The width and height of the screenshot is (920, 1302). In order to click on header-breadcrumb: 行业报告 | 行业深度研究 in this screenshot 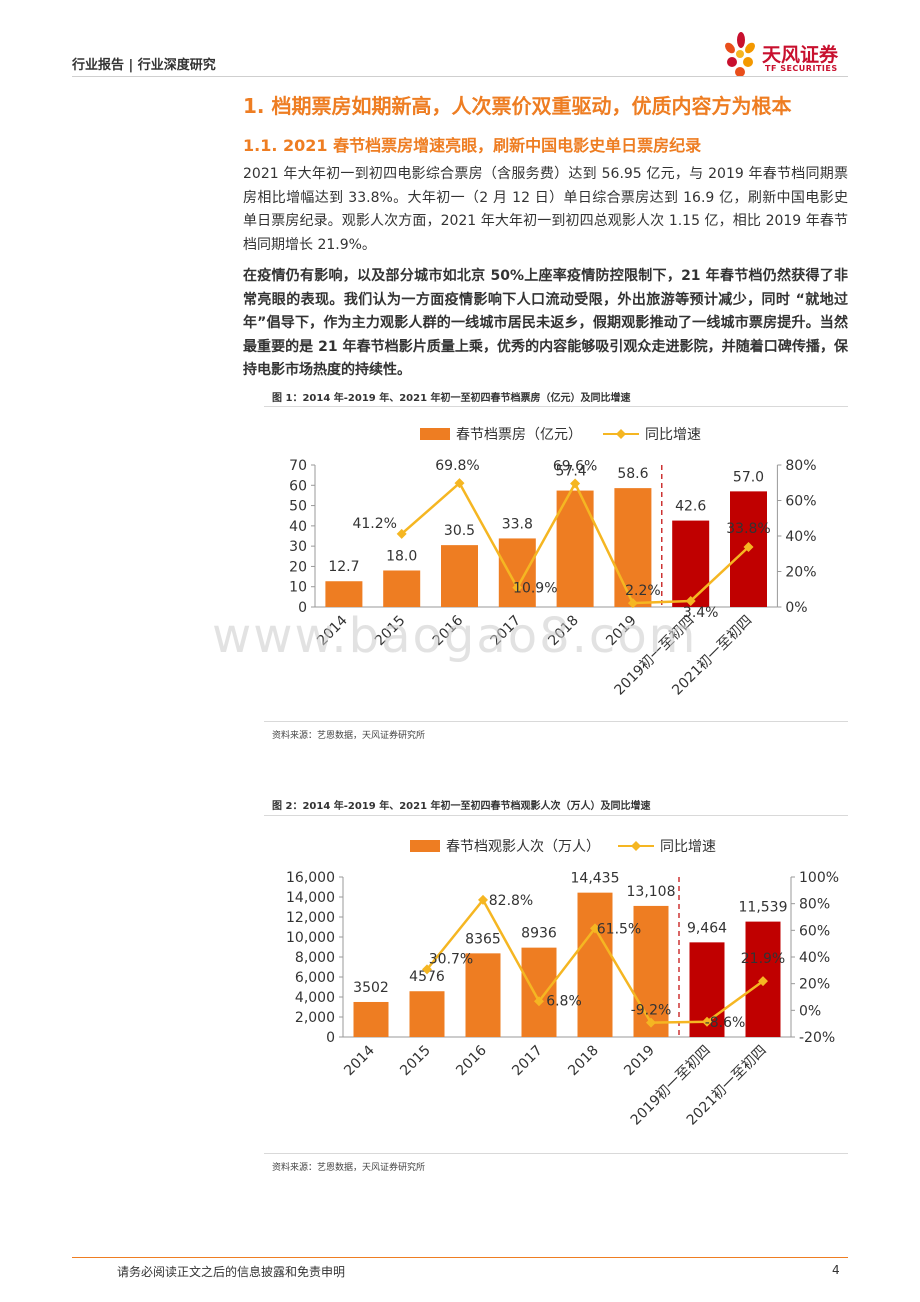, I will do `click(144, 65)`.